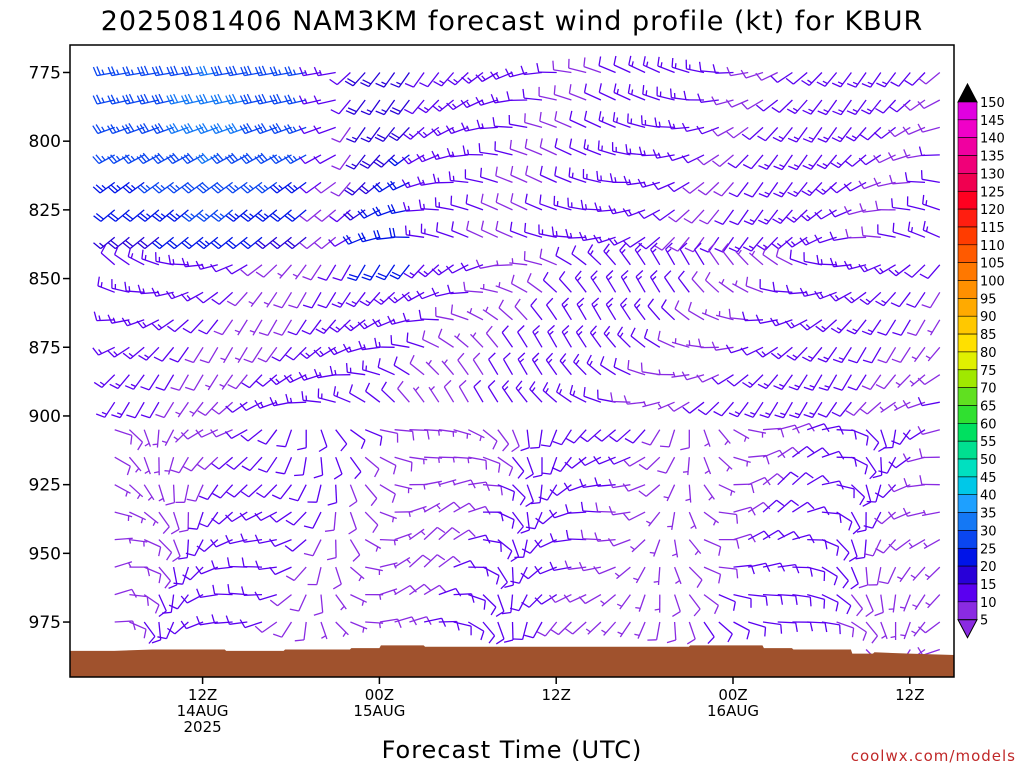  I want to click on terrain-surface, so click(512, 661).